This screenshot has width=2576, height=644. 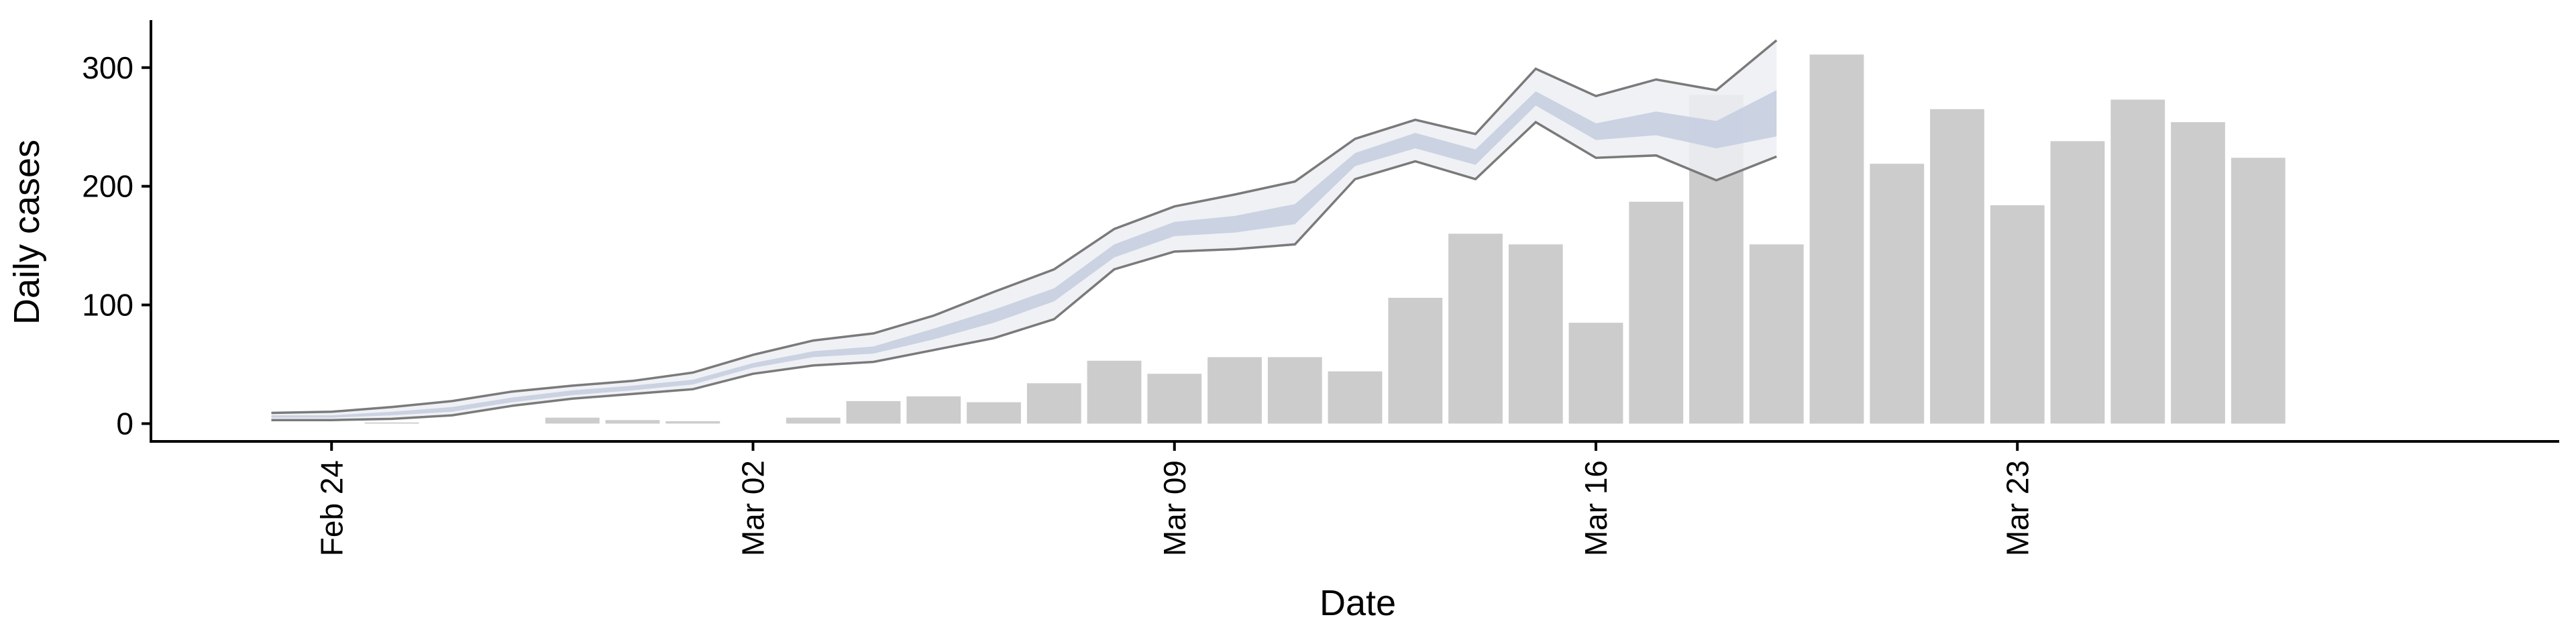 I want to click on x-axis-title: Date, so click(x=1358, y=603).